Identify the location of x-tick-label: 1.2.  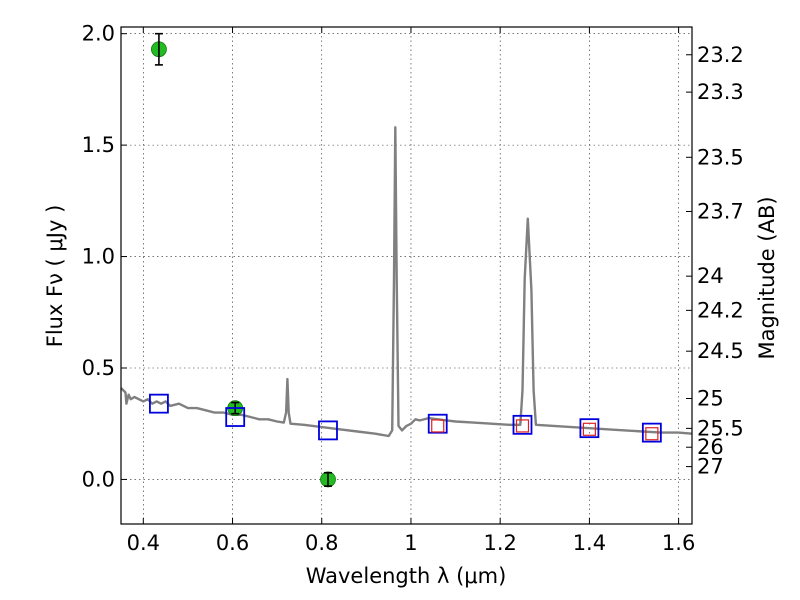
(499, 543).